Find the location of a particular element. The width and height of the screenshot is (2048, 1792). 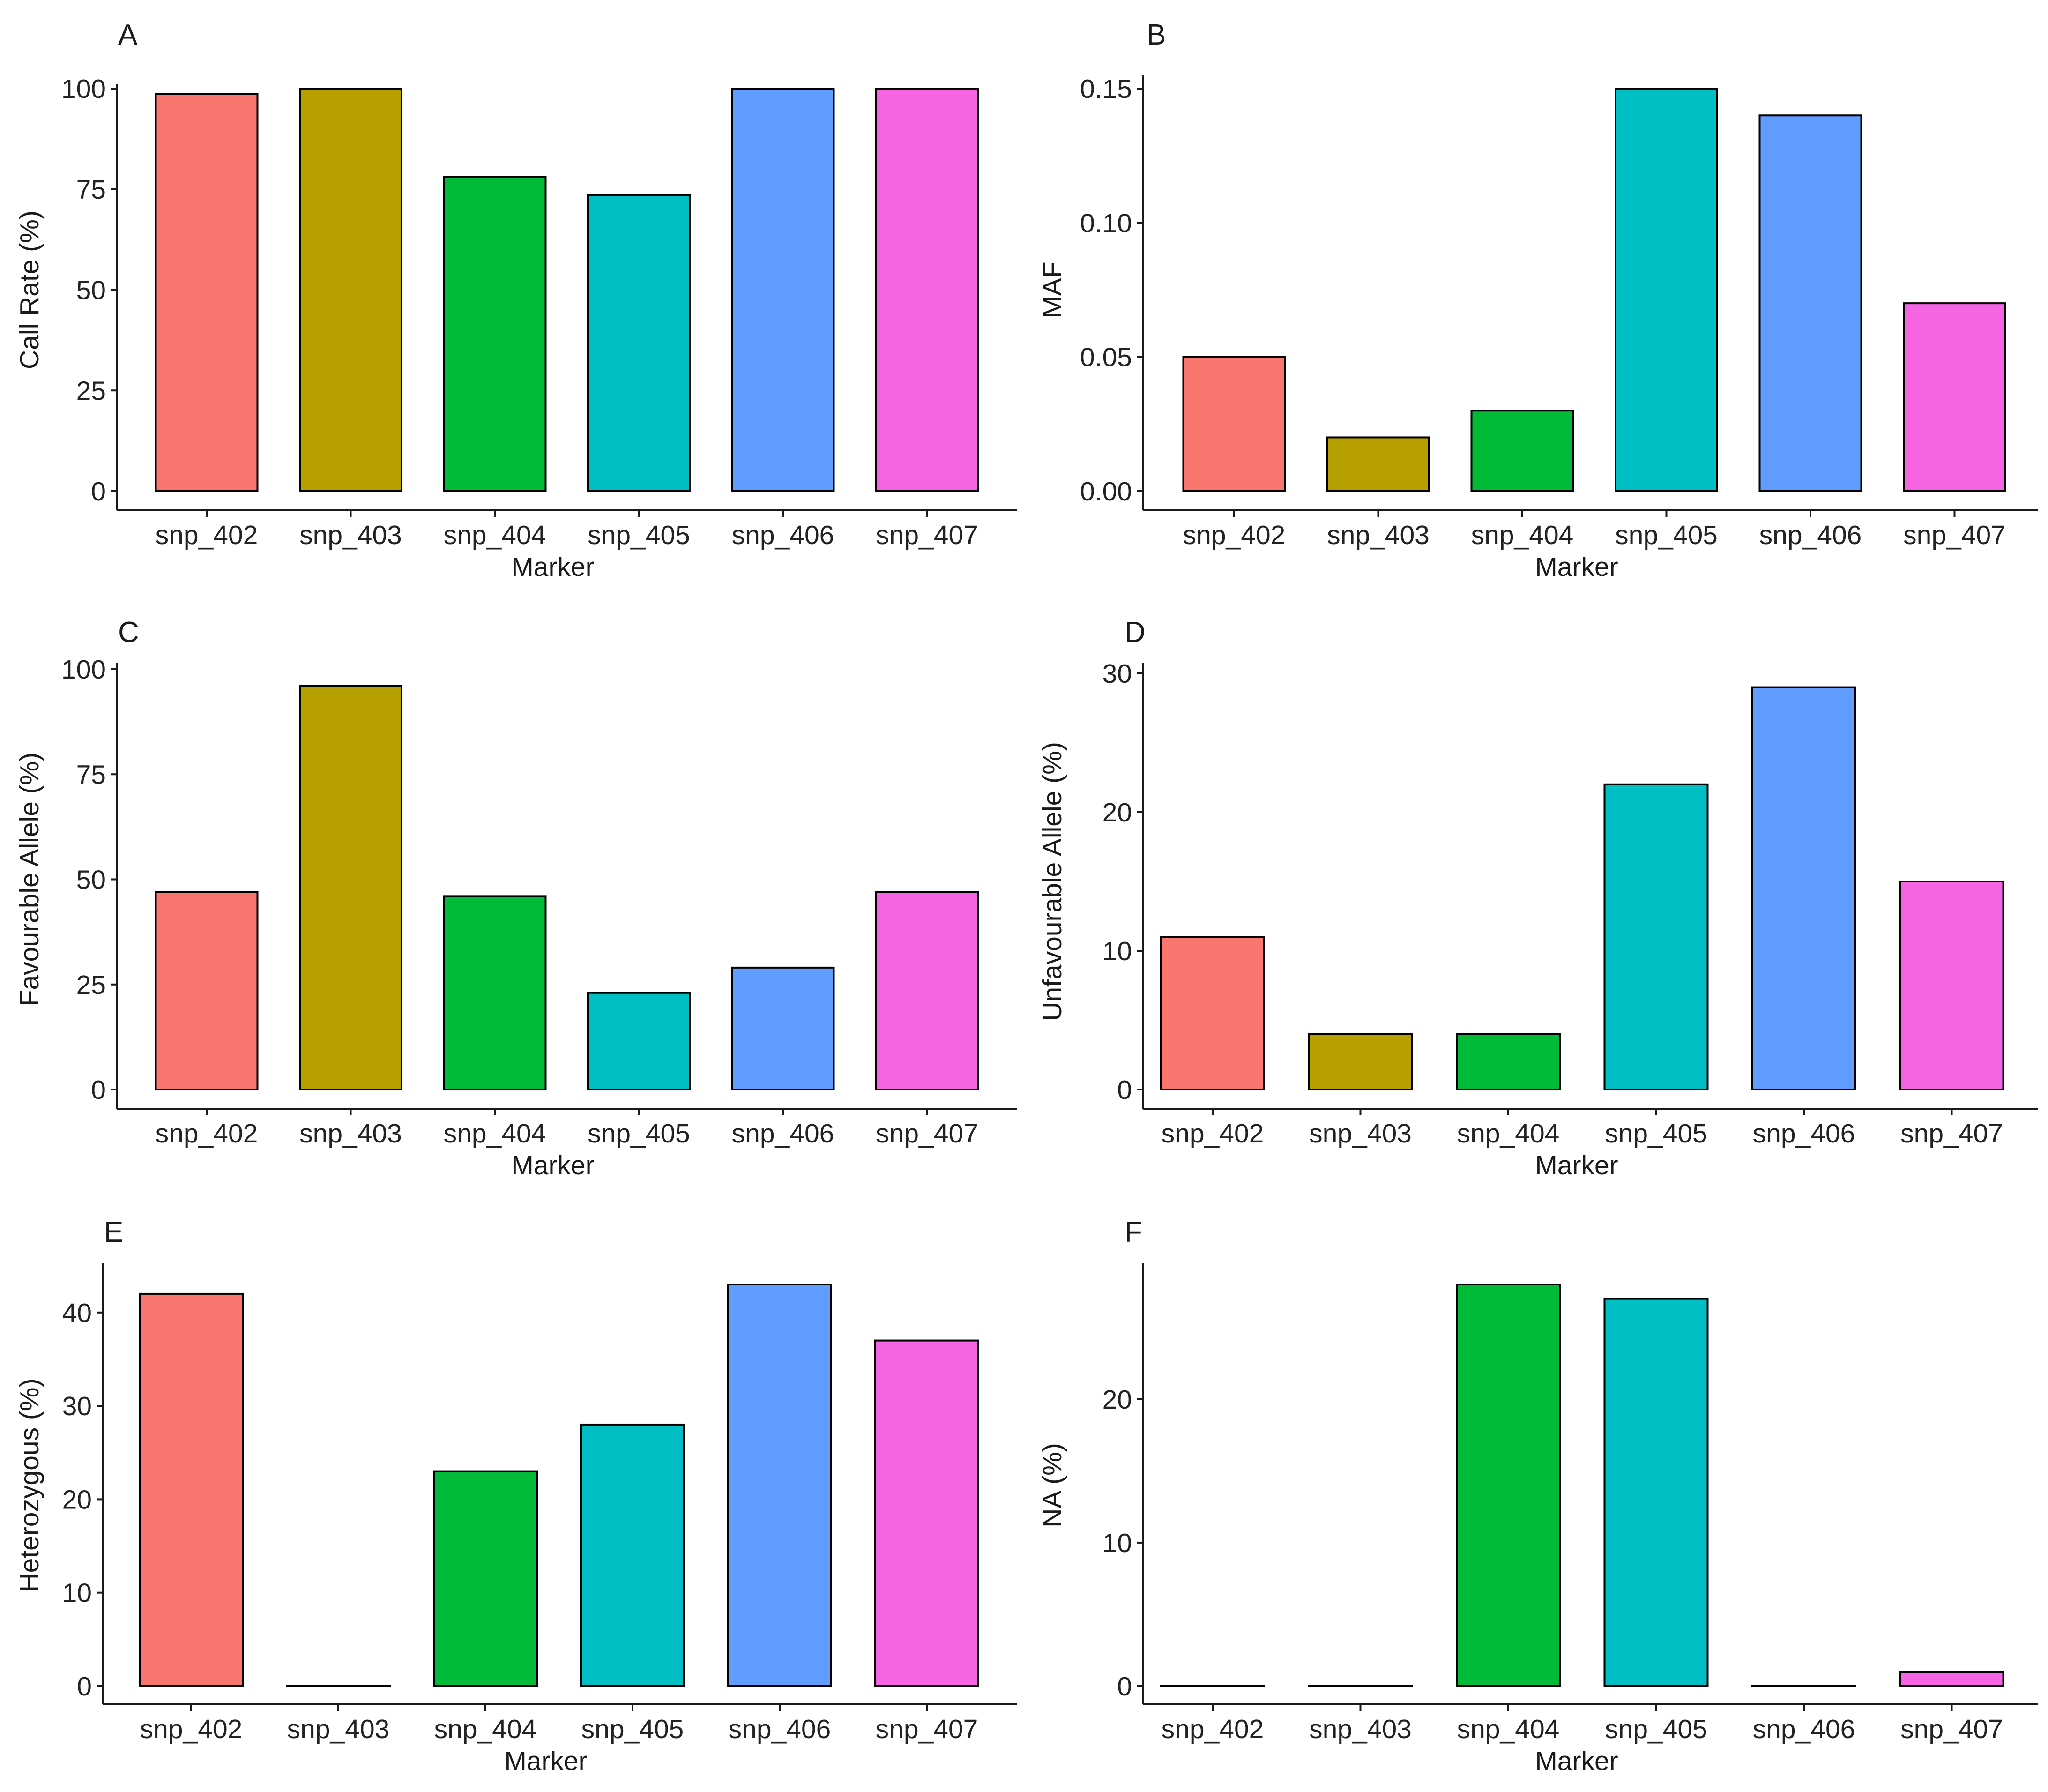

panel-c-x-tick-label: snp_404 is located at coordinates (495, 1134).